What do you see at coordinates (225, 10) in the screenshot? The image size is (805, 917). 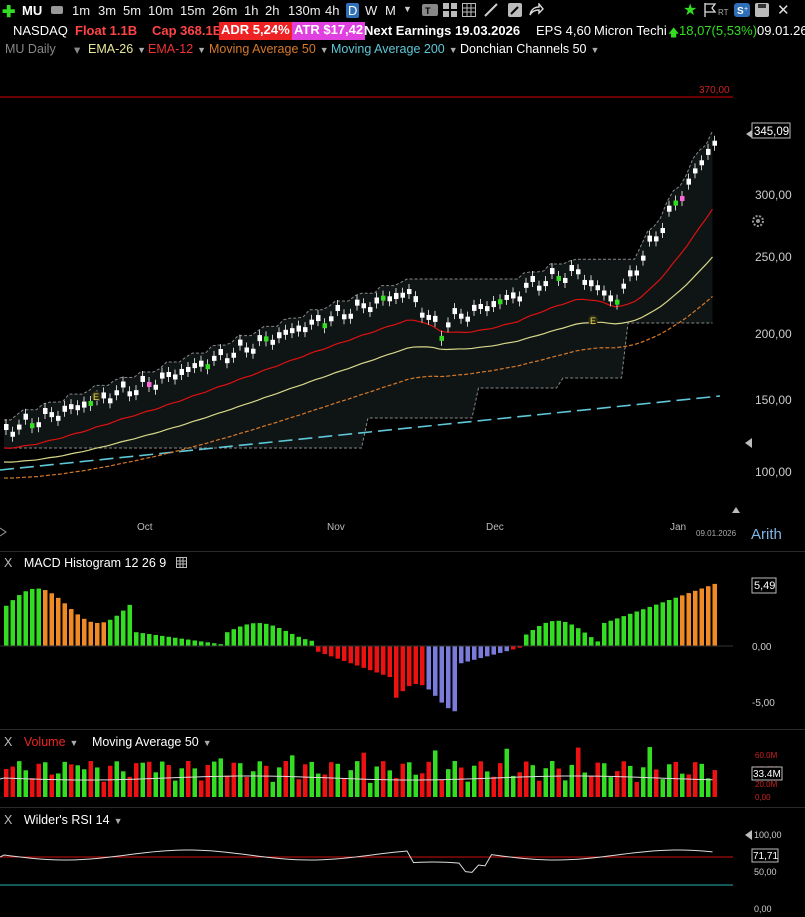 I see `timeframe-26m: 26m` at bounding box center [225, 10].